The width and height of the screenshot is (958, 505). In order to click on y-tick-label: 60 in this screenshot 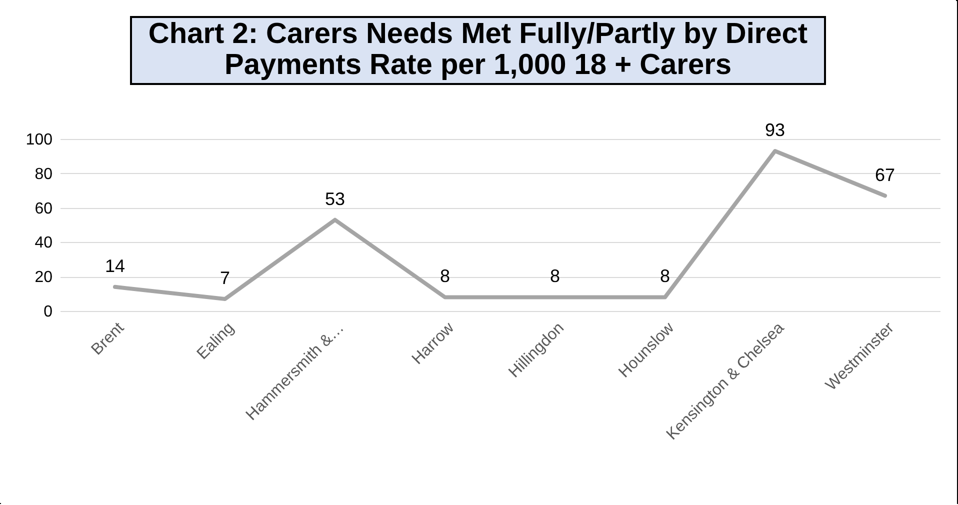, I will do `click(43, 209)`.